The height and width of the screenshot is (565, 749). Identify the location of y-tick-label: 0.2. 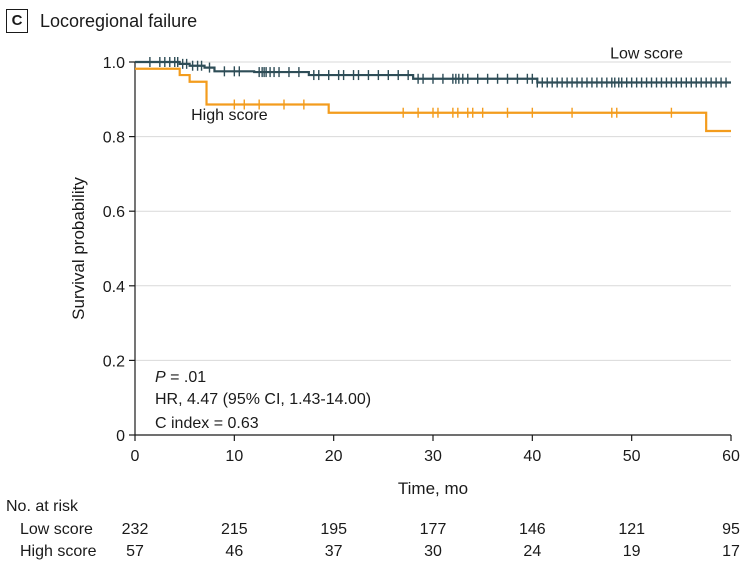
(114, 361).